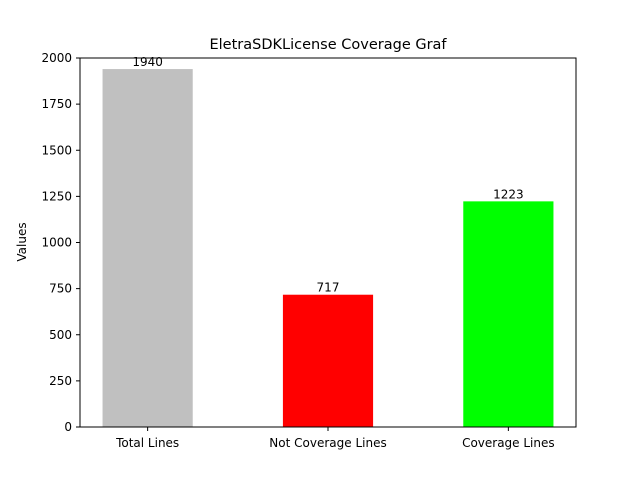  Describe the element at coordinates (147, 443) in the screenshot. I see `x-tick-label: Total Lines` at that location.